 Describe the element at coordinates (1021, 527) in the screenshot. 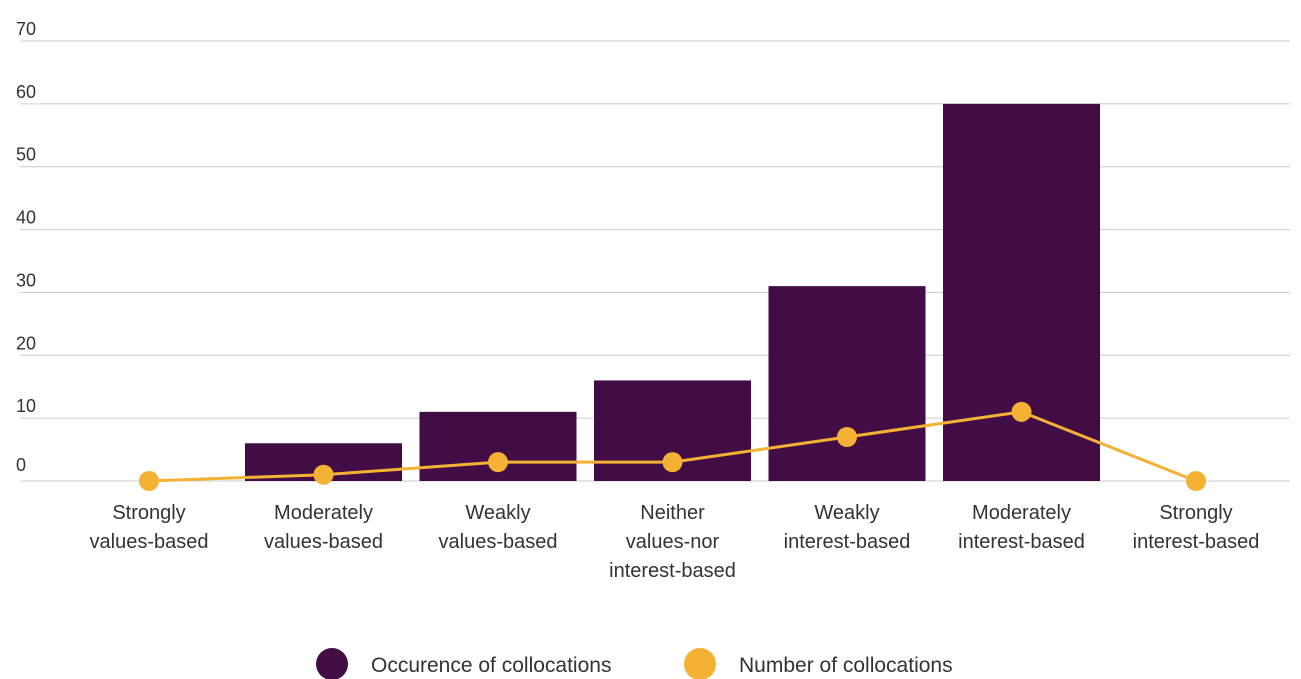

I see `x-category-label: Moderately interest-based` at that location.